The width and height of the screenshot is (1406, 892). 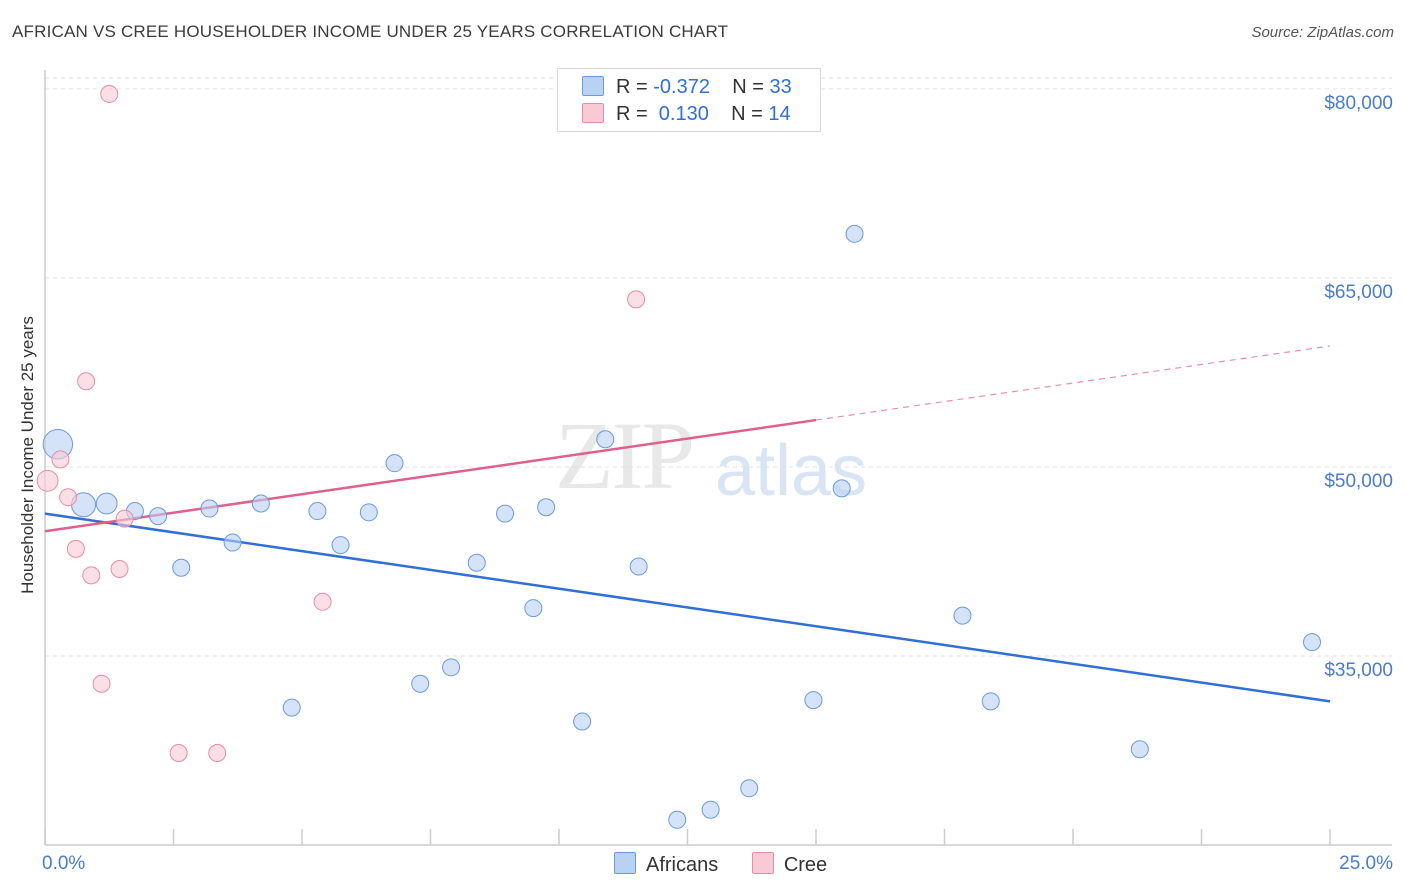 What do you see at coordinates (1358, 481) in the screenshot?
I see `y-tick-label: $50,000` at bounding box center [1358, 481].